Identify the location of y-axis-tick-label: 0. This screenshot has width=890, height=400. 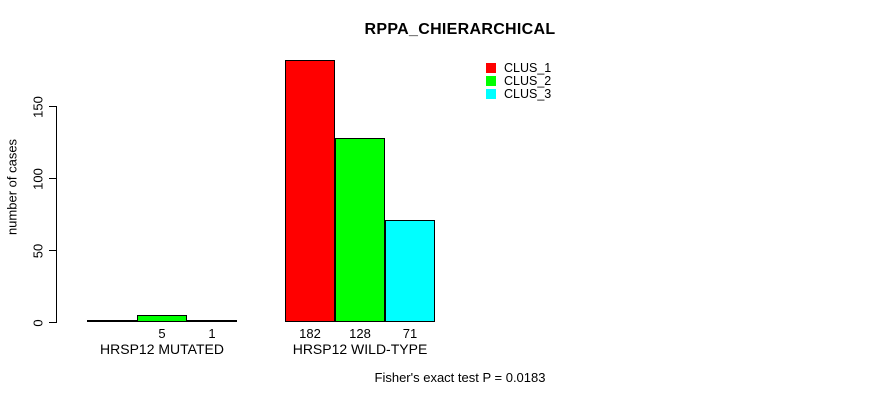
(38, 322).